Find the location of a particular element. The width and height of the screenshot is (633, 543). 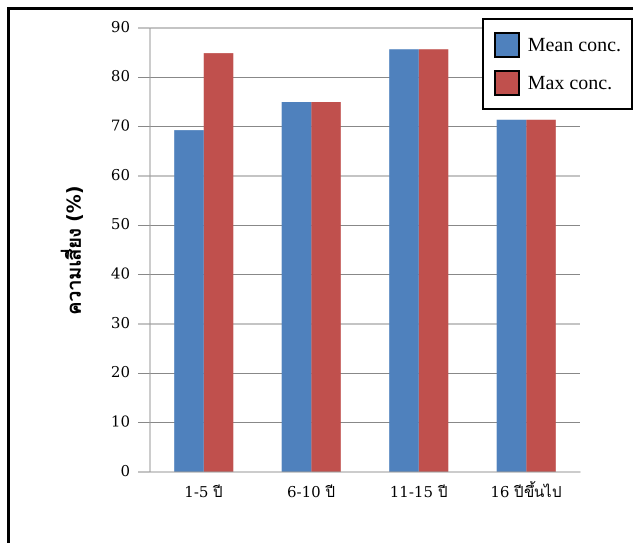

y-tick-label: 60 is located at coordinates (120, 175).